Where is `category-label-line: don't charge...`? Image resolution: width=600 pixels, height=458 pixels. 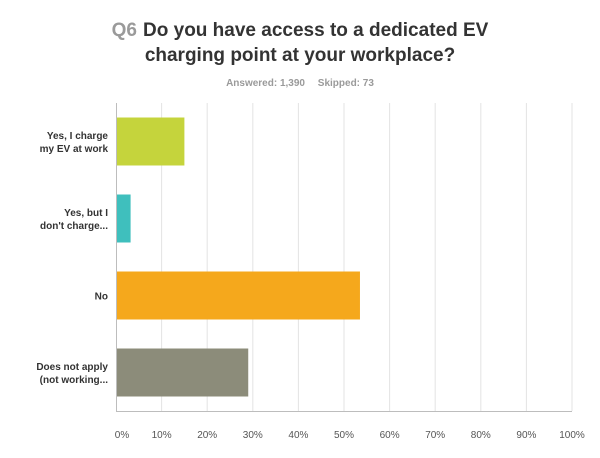
category-label-line: don't charge... is located at coordinates (74, 226).